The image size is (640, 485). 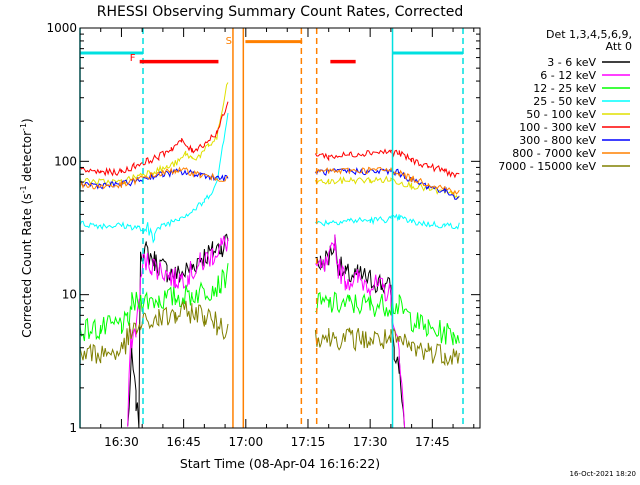 I want to click on y-tick-label: 10, so click(x=69, y=295).